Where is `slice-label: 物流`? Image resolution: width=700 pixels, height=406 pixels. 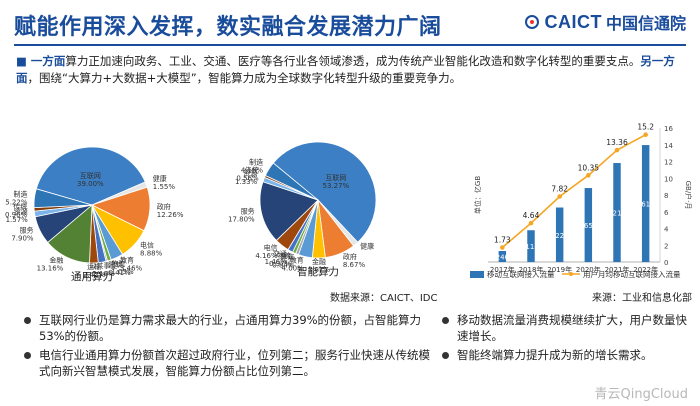
slice-label: 物流 is located at coordinates (118, 263).